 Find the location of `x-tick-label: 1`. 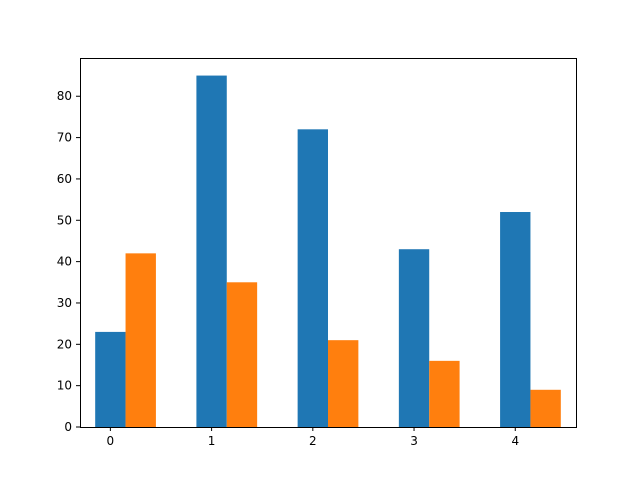

x-tick-label: 1 is located at coordinates (212, 441).